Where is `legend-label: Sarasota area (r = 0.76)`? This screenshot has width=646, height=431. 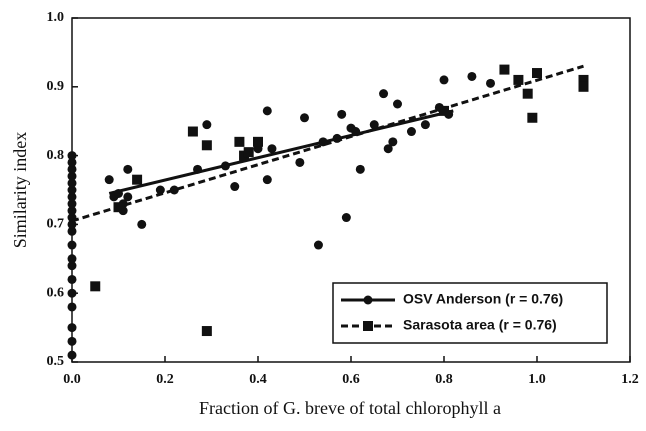
legend-label: Sarasota area (r = 0.76) is located at coordinates (480, 325).